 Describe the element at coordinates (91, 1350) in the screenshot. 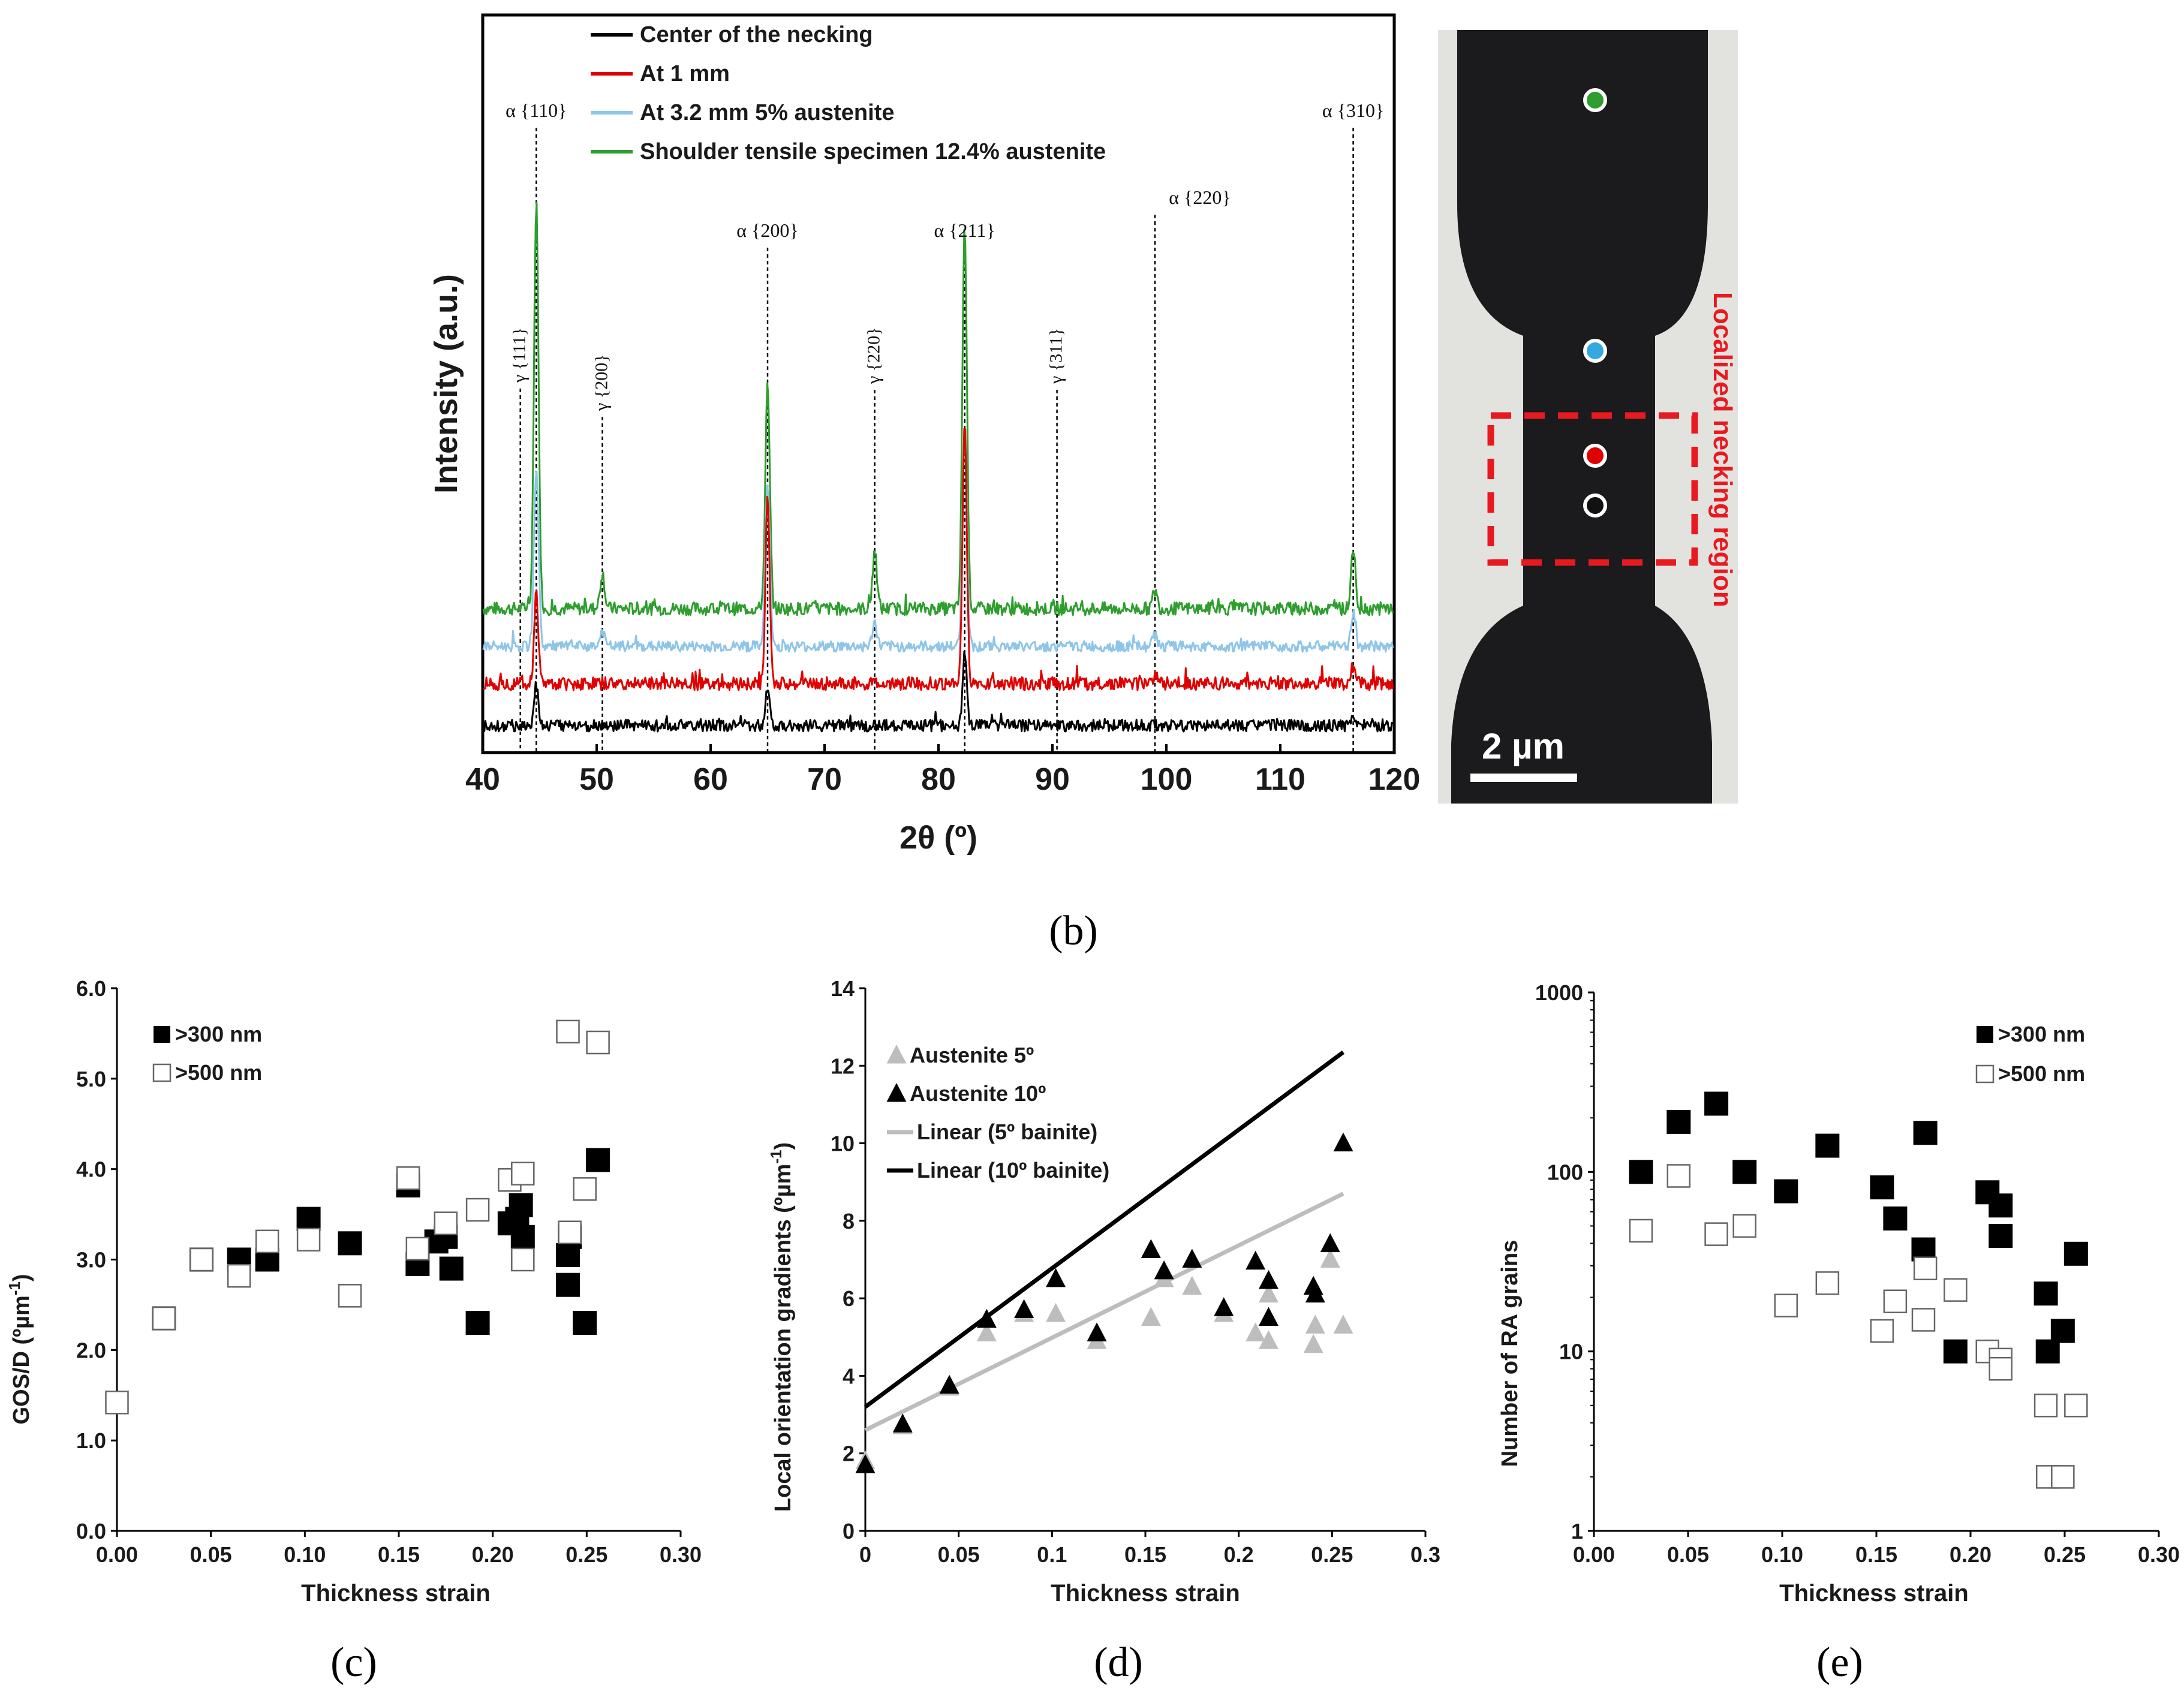

I see `gos-ytick-label: 2.0` at that location.